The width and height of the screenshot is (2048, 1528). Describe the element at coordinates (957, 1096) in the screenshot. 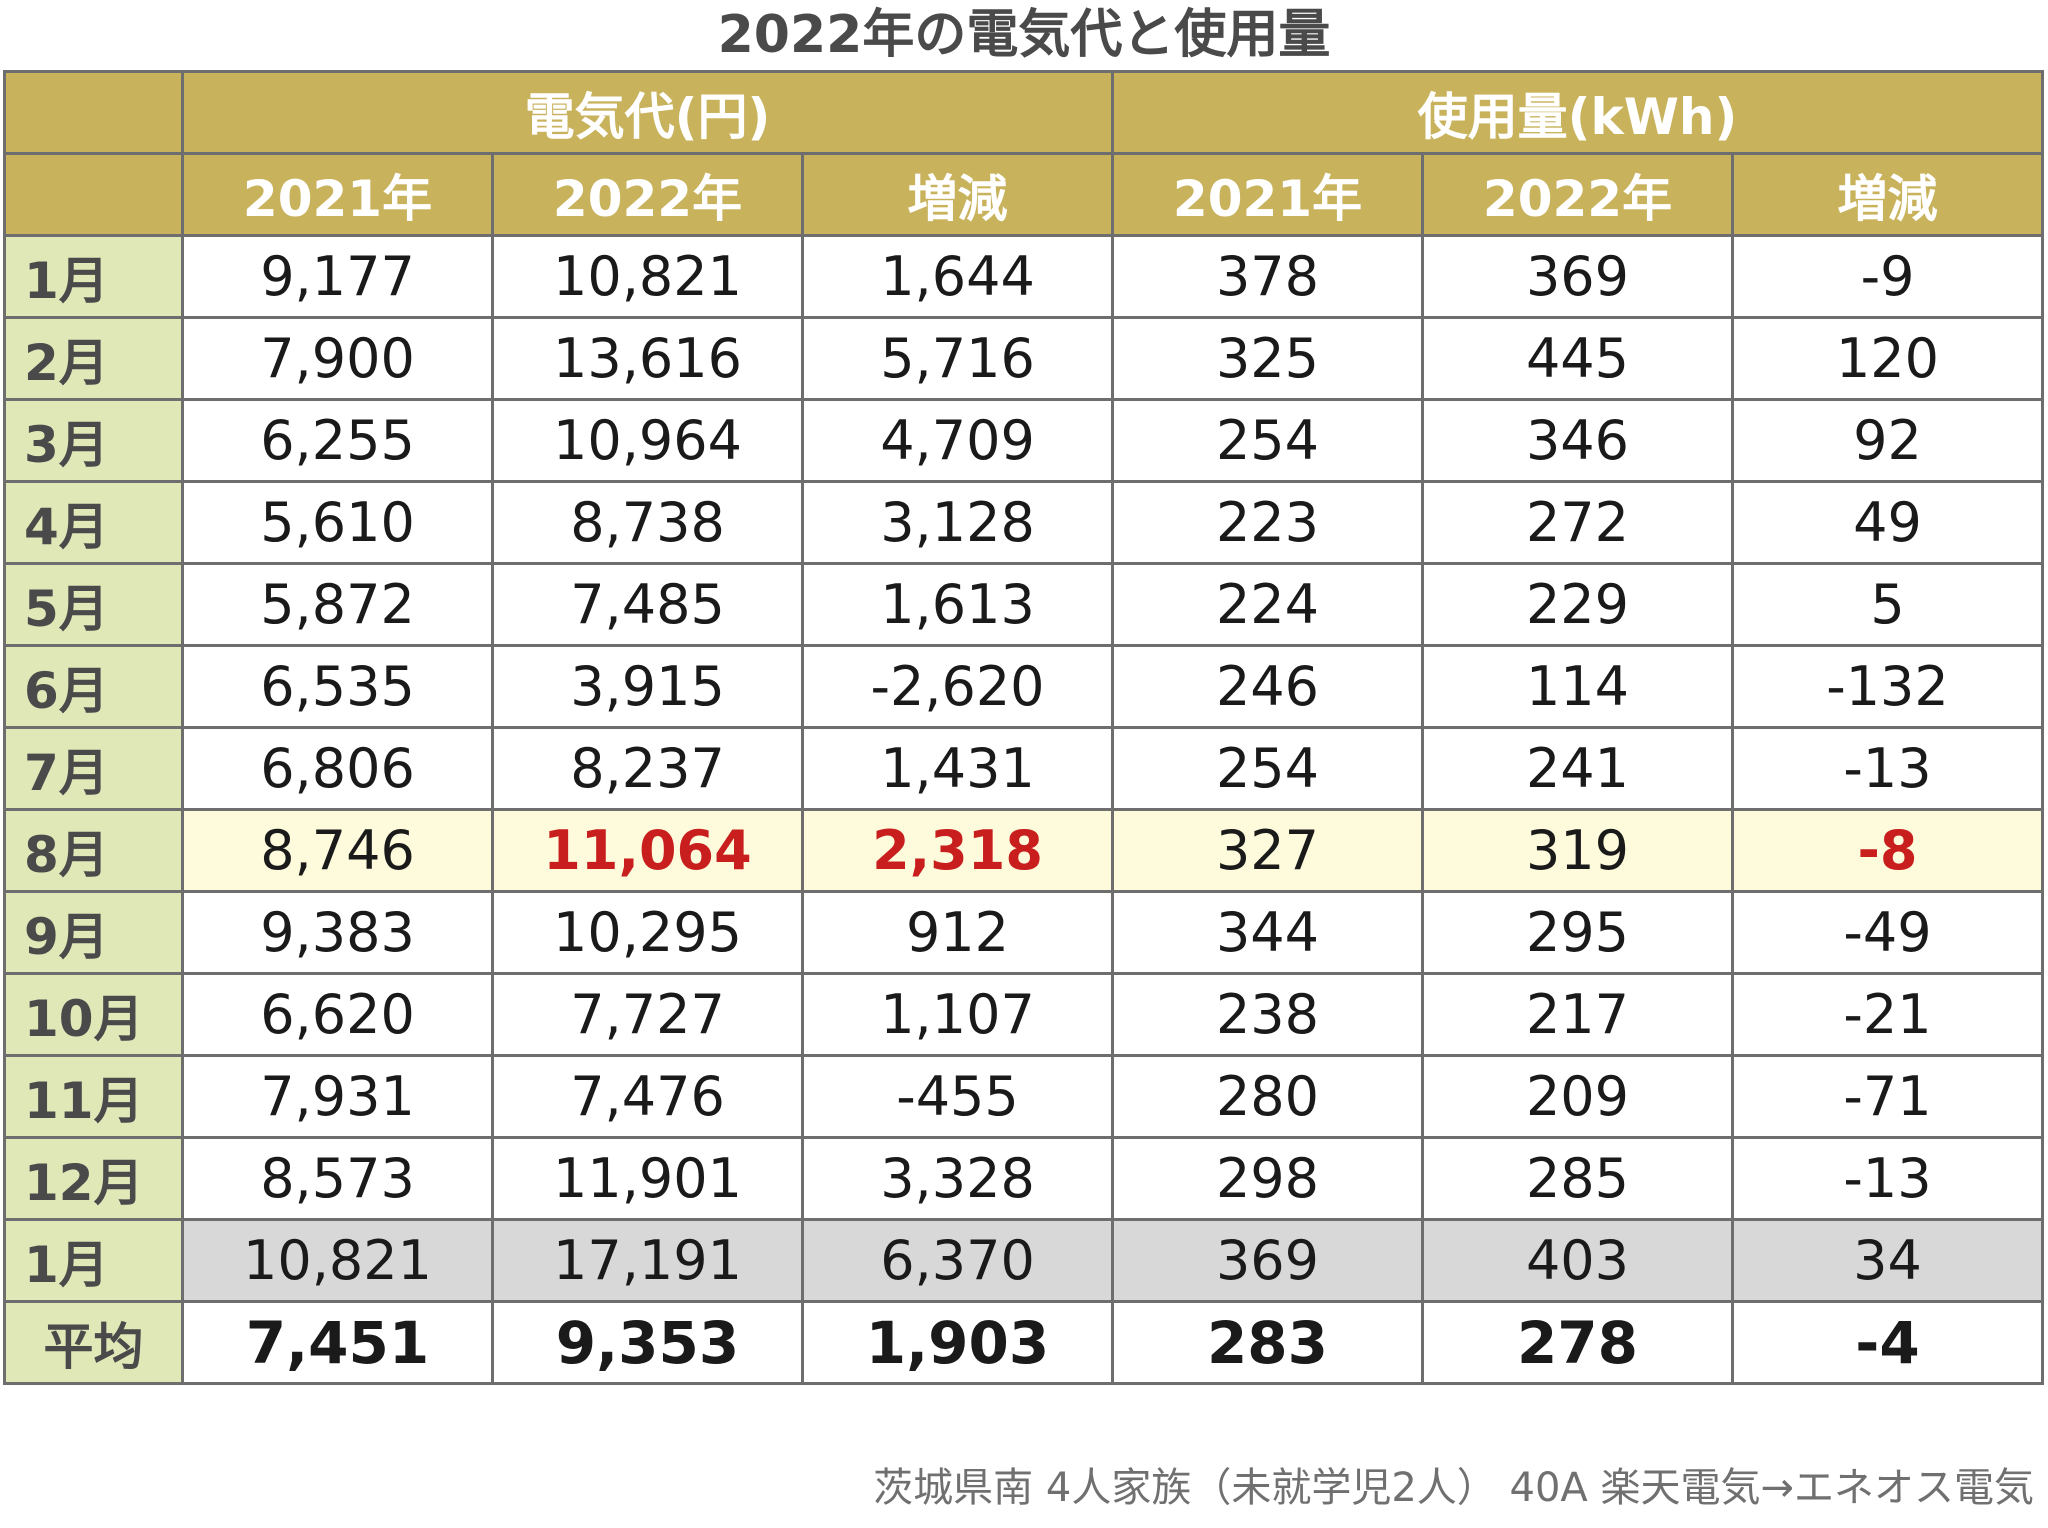

I see `table-cell: -455` at that location.